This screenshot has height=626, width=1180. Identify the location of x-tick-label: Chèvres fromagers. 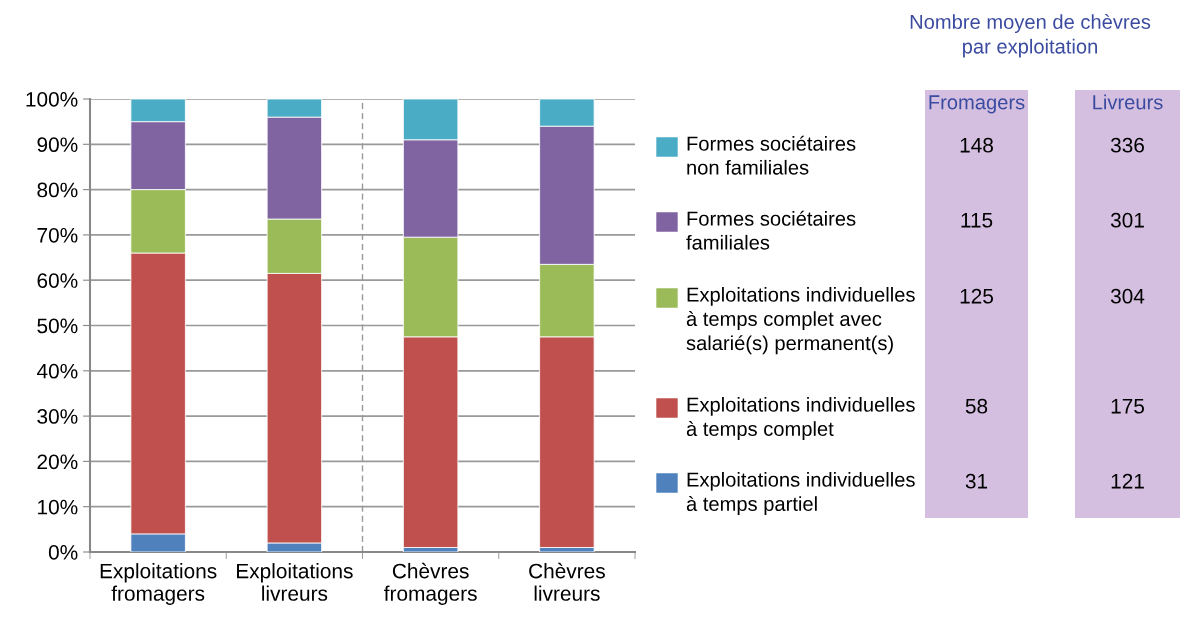
(430, 583).